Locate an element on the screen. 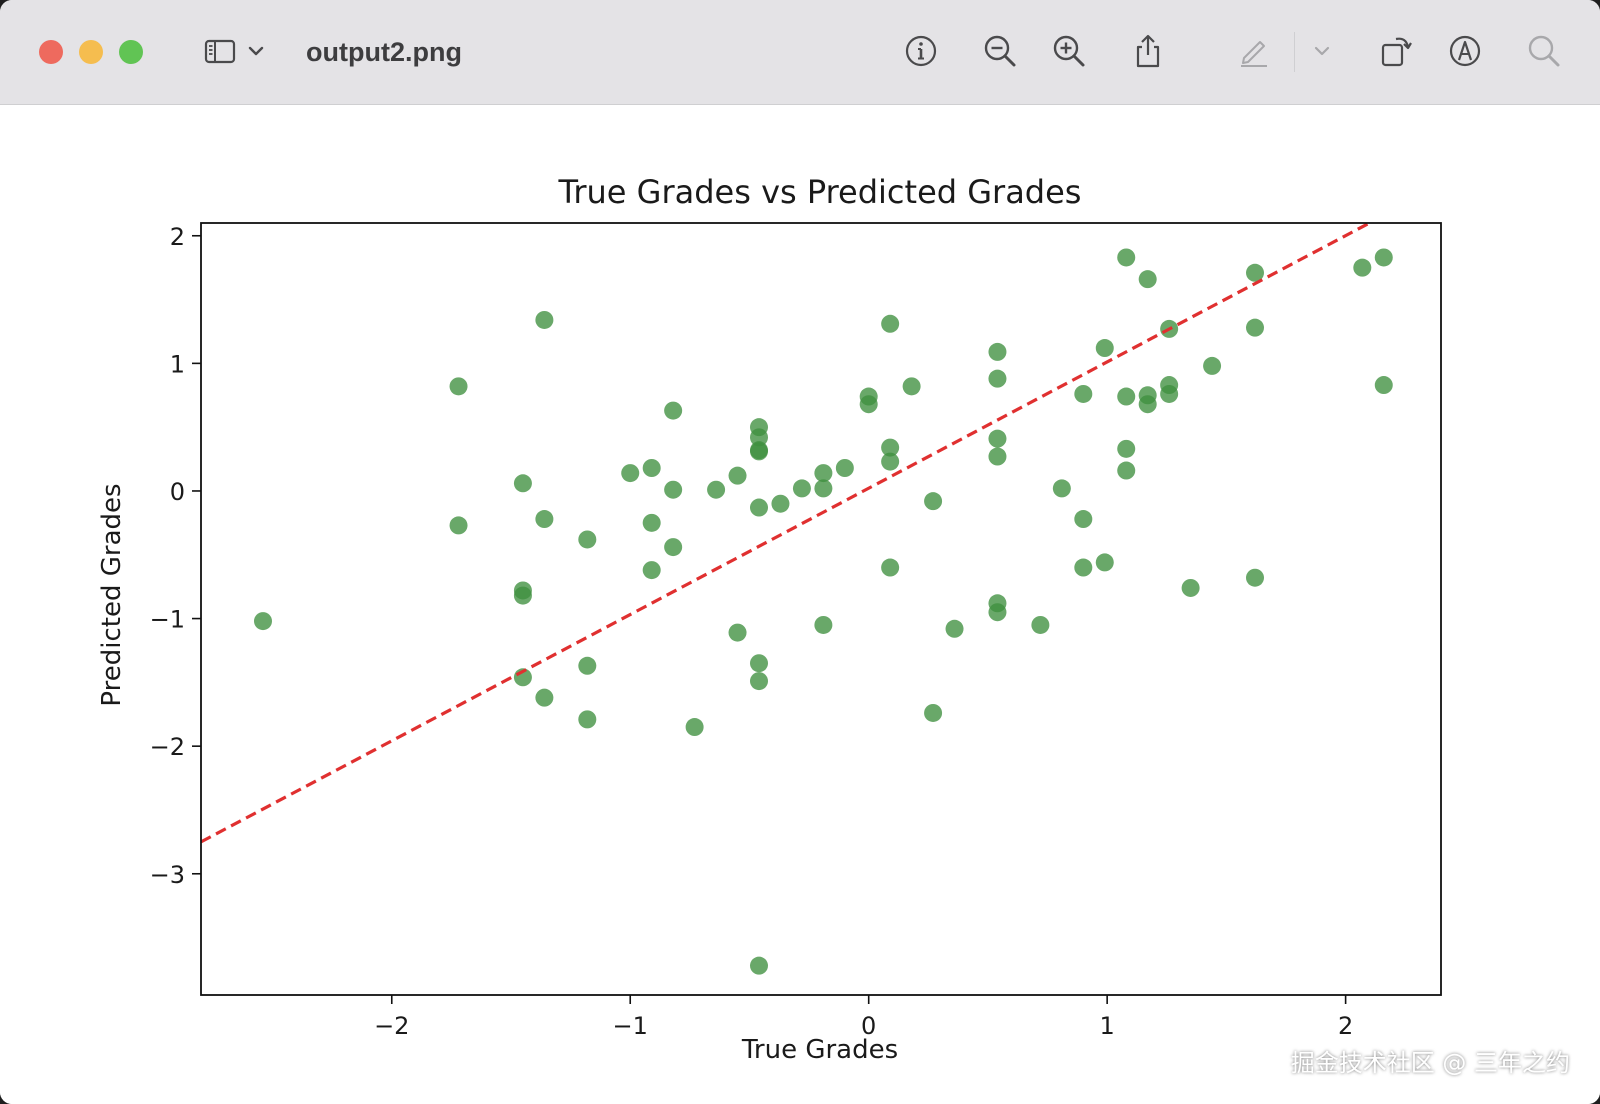 This screenshot has width=1600, height=1104. zoom-out-button is located at coordinates (1000, 51).